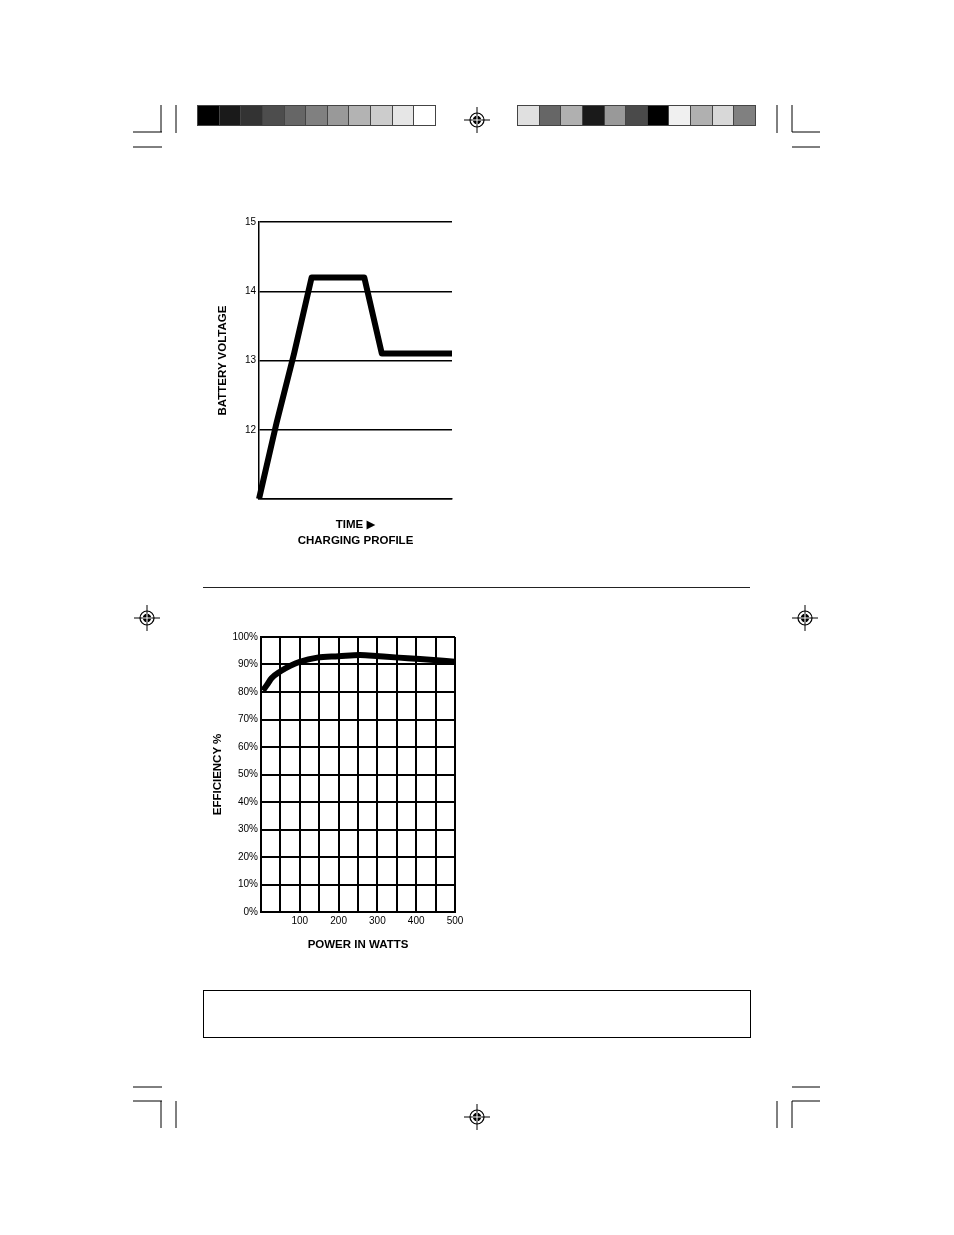  What do you see at coordinates (339, 920) in the screenshot?
I see `x-tick-label: 200` at bounding box center [339, 920].